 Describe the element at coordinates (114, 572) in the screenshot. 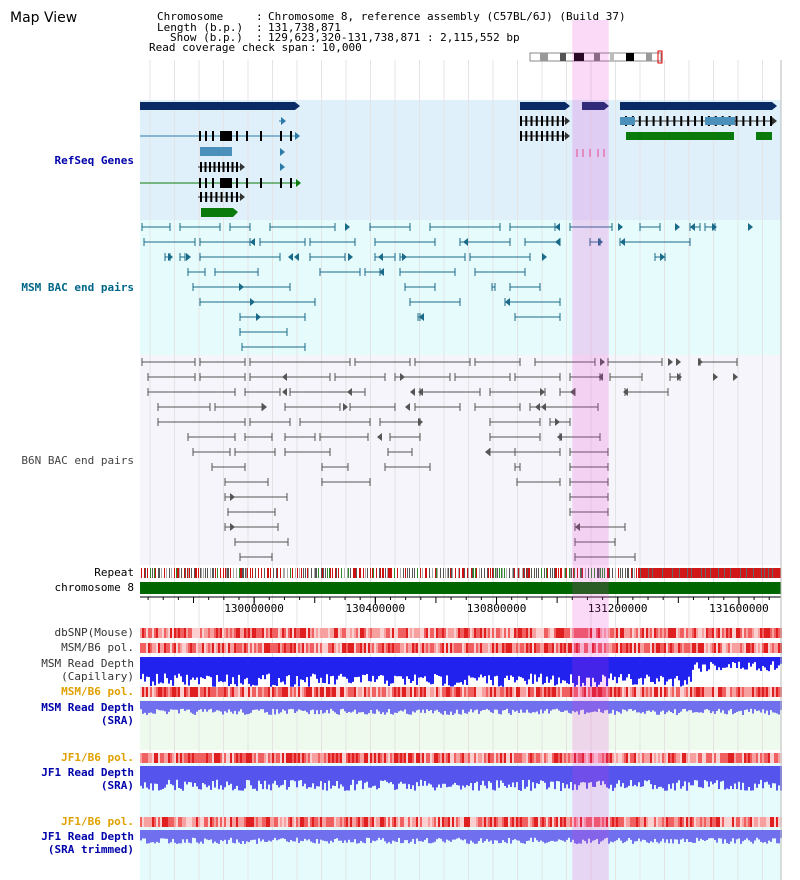

I see `repeat-track-label: Repeat` at that location.